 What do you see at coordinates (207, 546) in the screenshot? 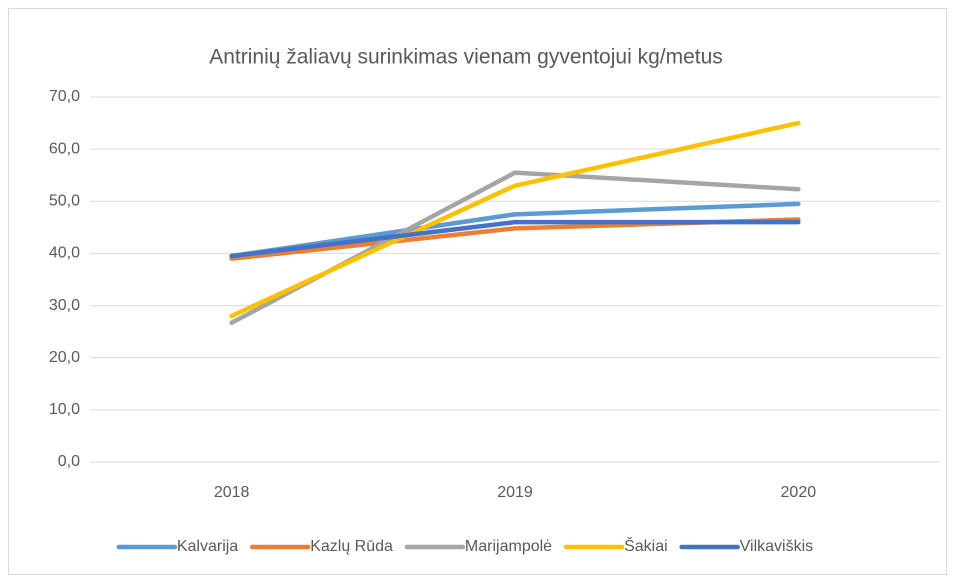
I see `legend-label: Kalvarija` at bounding box center [207, 546].